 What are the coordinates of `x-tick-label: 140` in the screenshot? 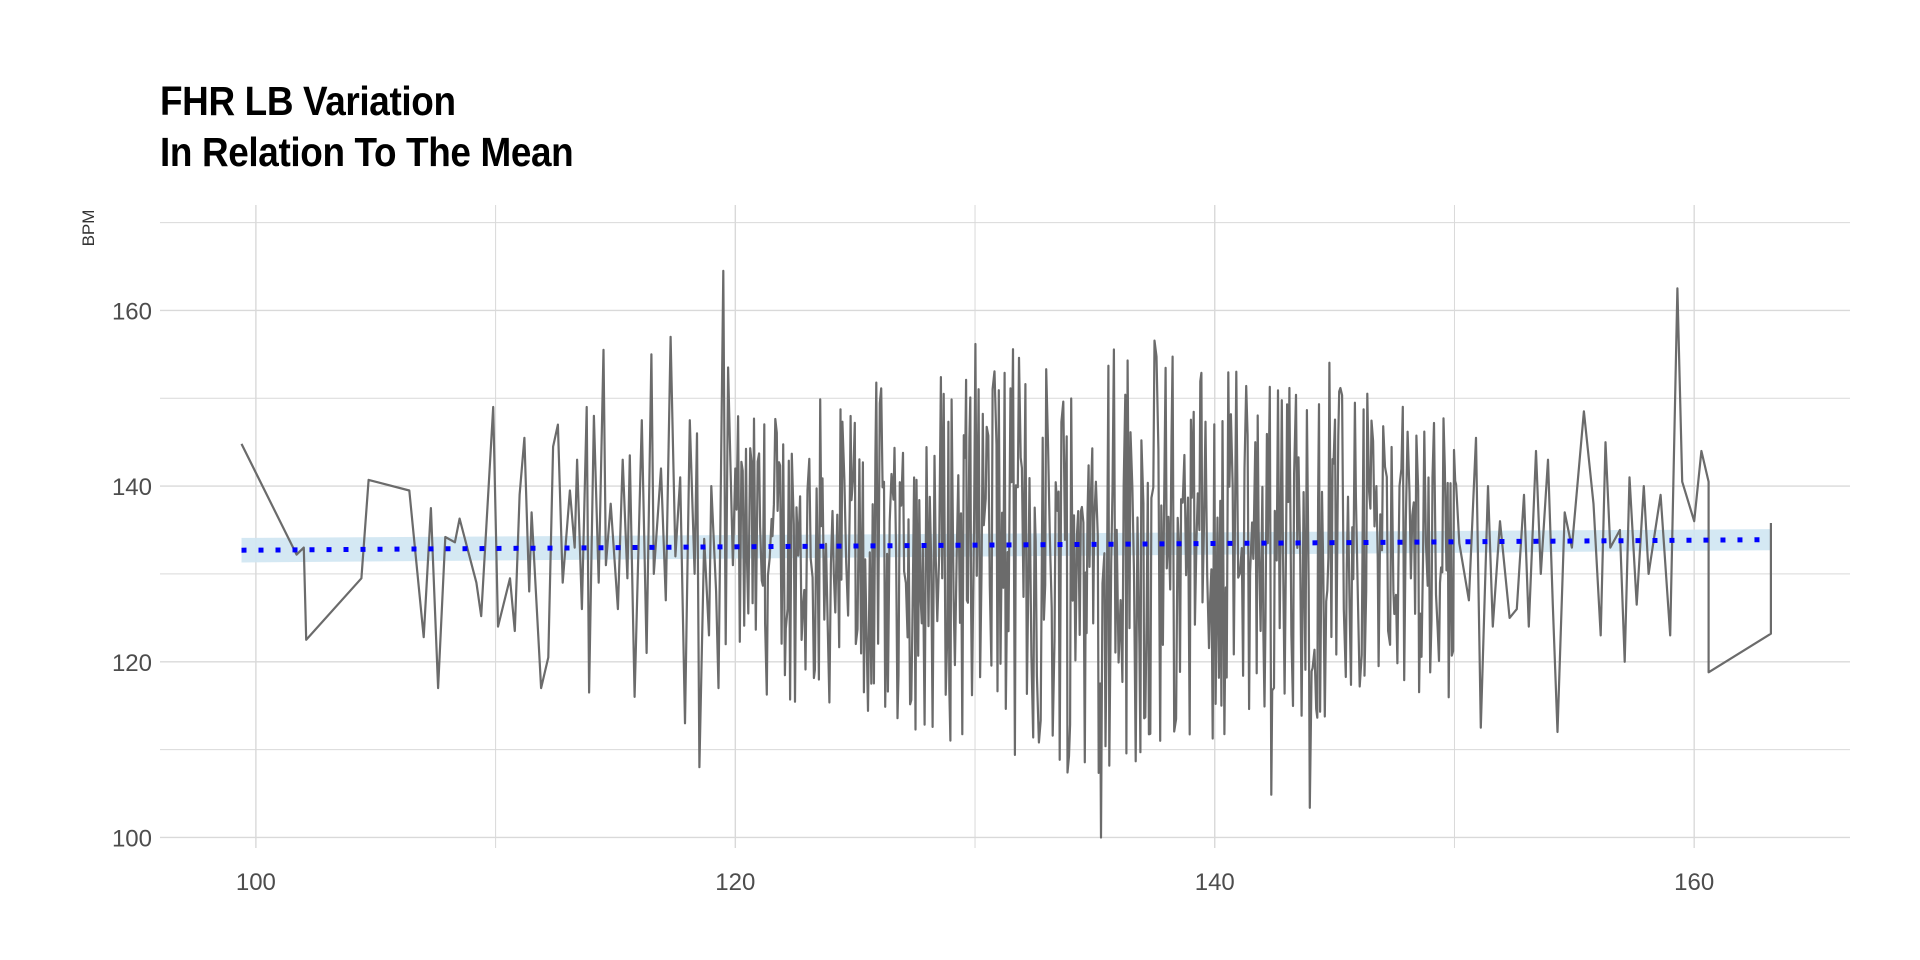 It's located at (1215, 882).